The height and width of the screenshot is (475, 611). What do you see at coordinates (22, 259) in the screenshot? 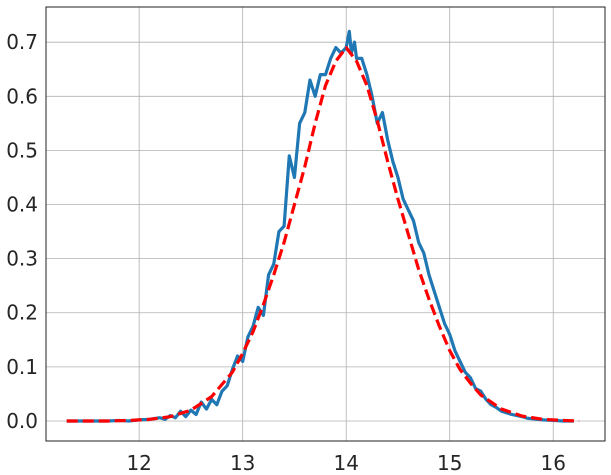
I see `y-tick-label: 0.3` at bounding box center [22, 259].